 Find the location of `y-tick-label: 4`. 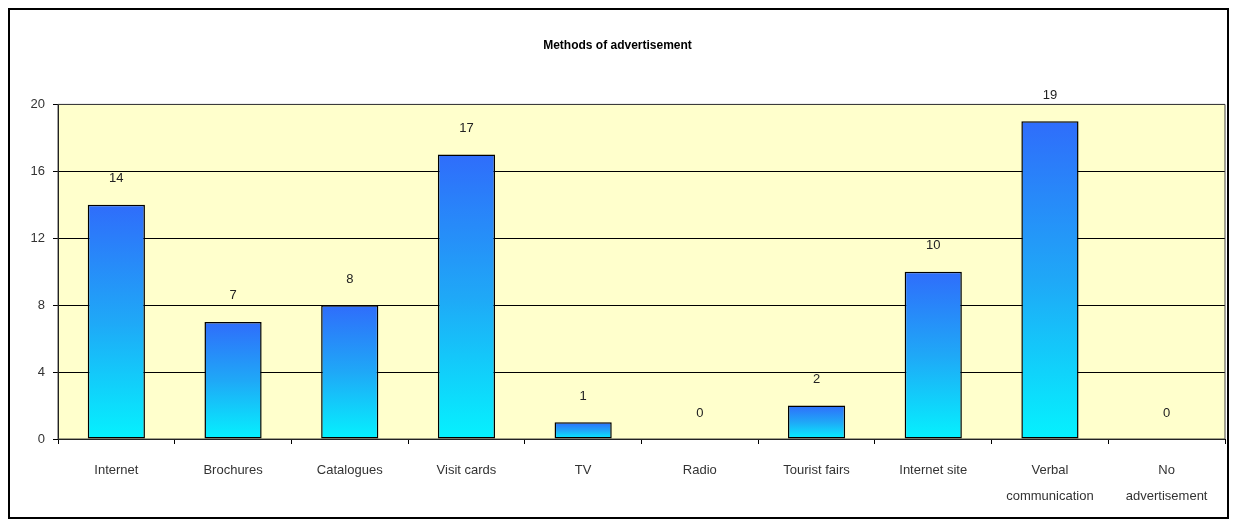

y-tick-label: 4 is located at coordinates (41, 371).